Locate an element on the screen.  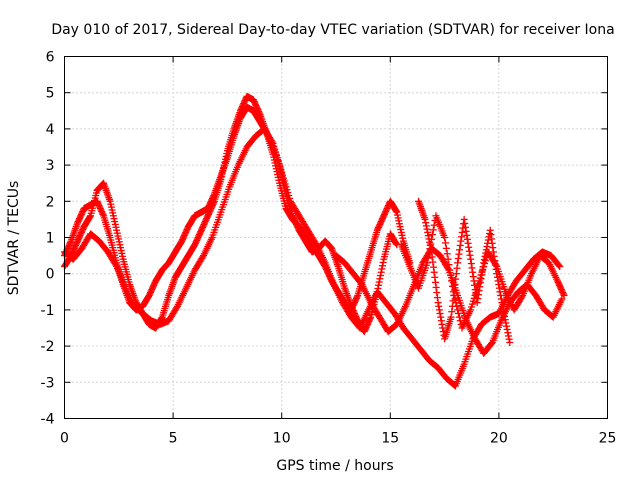
y-axis-label: SDTVAR / TECUs is located at coordinates (14, 238).